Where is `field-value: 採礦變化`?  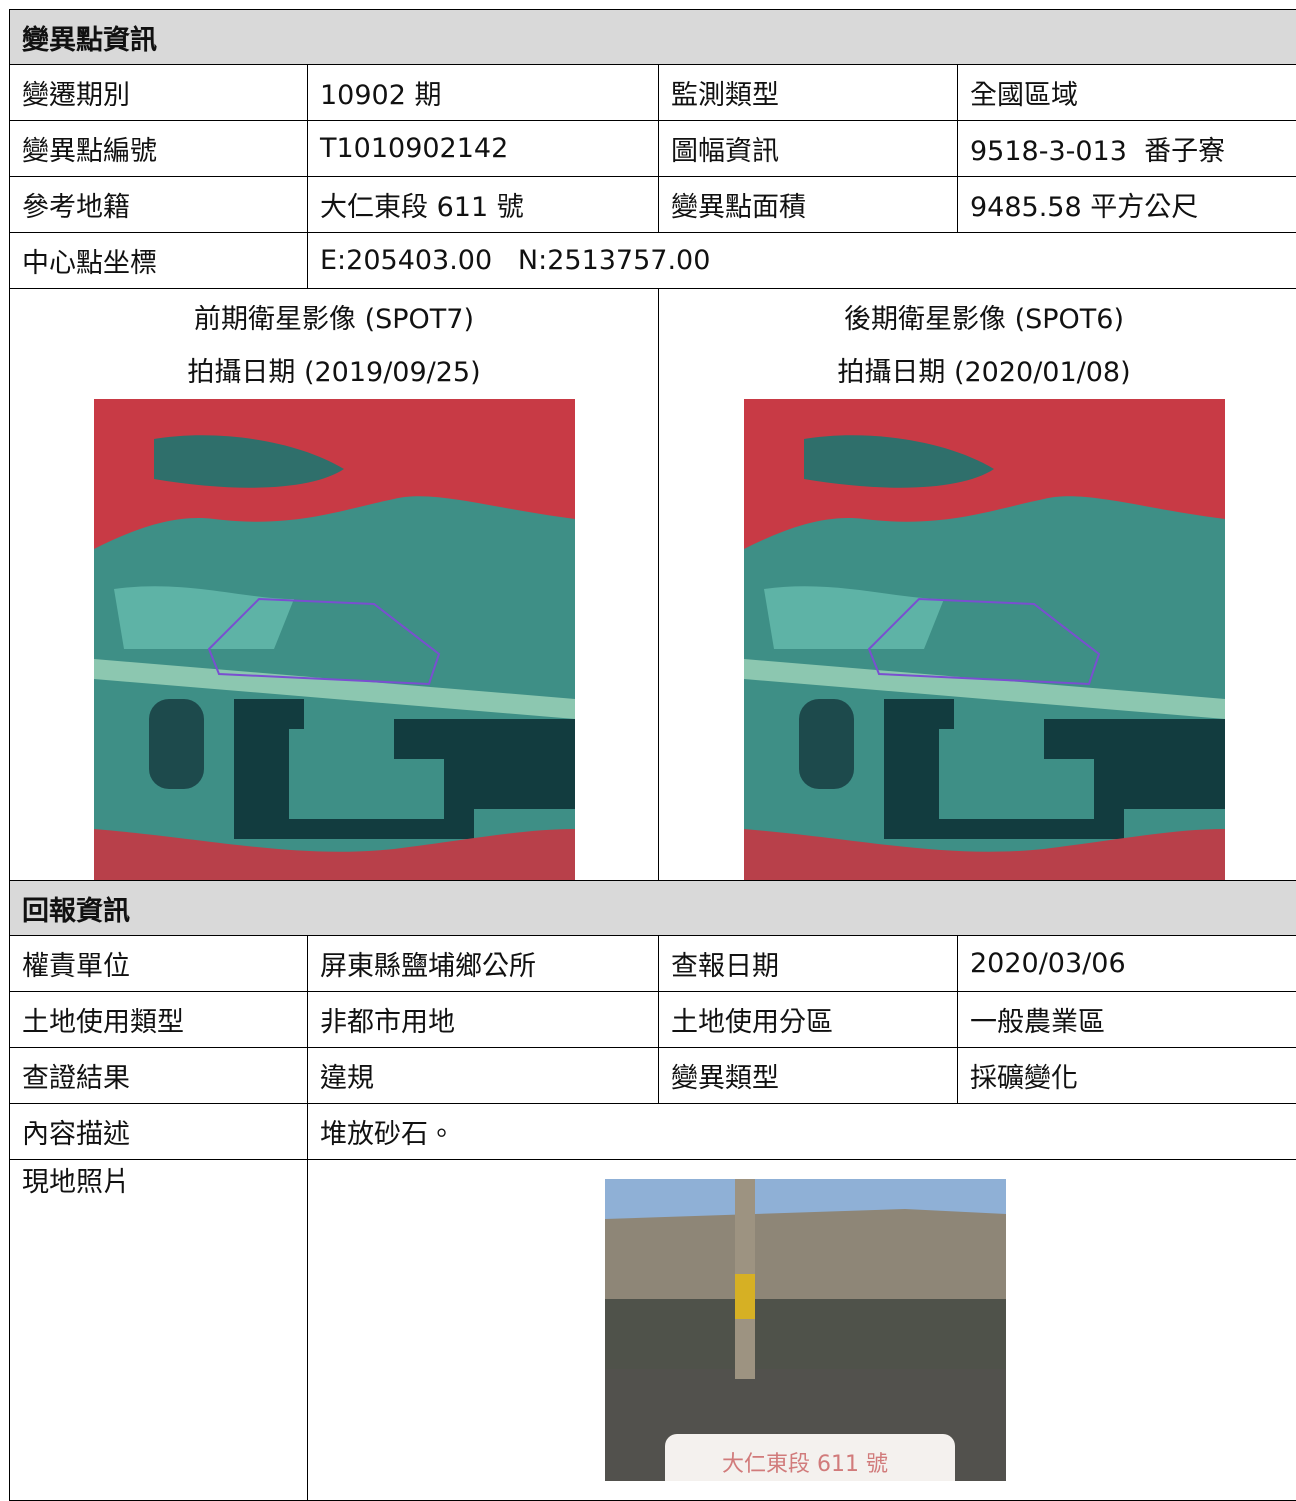 field-value: 採礦變化 is located at coordinates (1127, 1076).